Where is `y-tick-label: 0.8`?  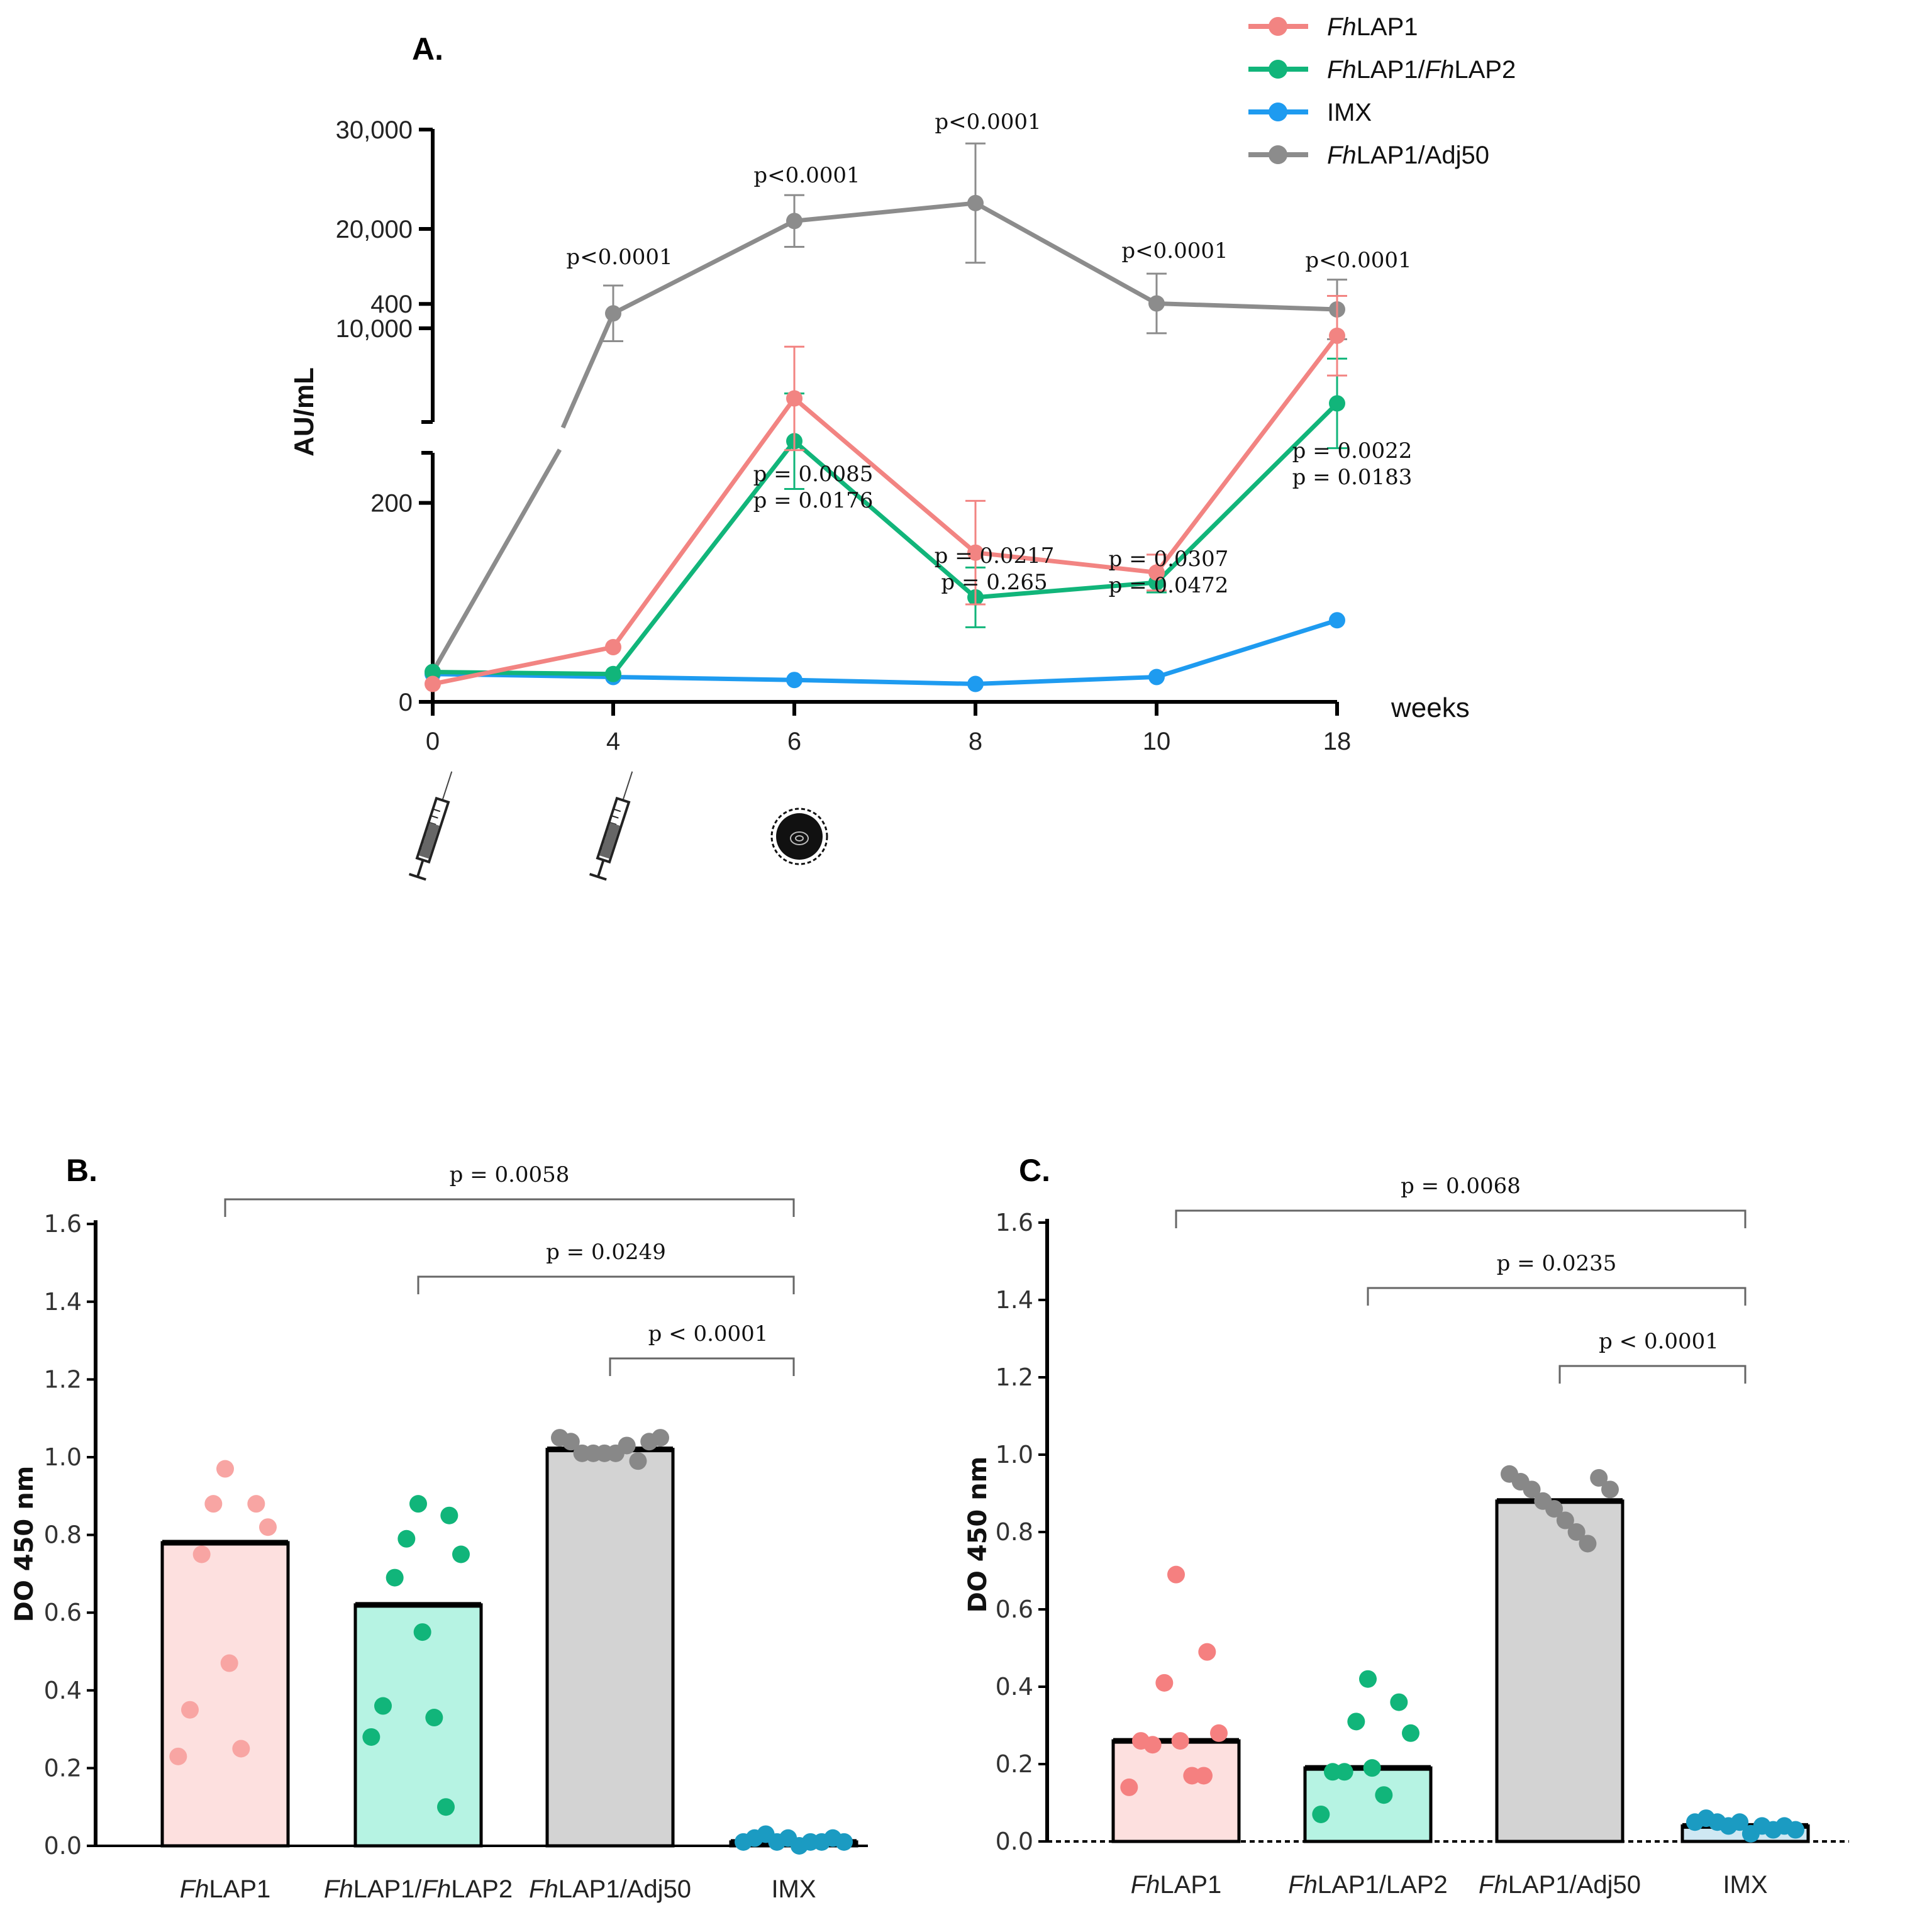
y-tick-label: 0.8 is located at coordinates (1014, 1532).